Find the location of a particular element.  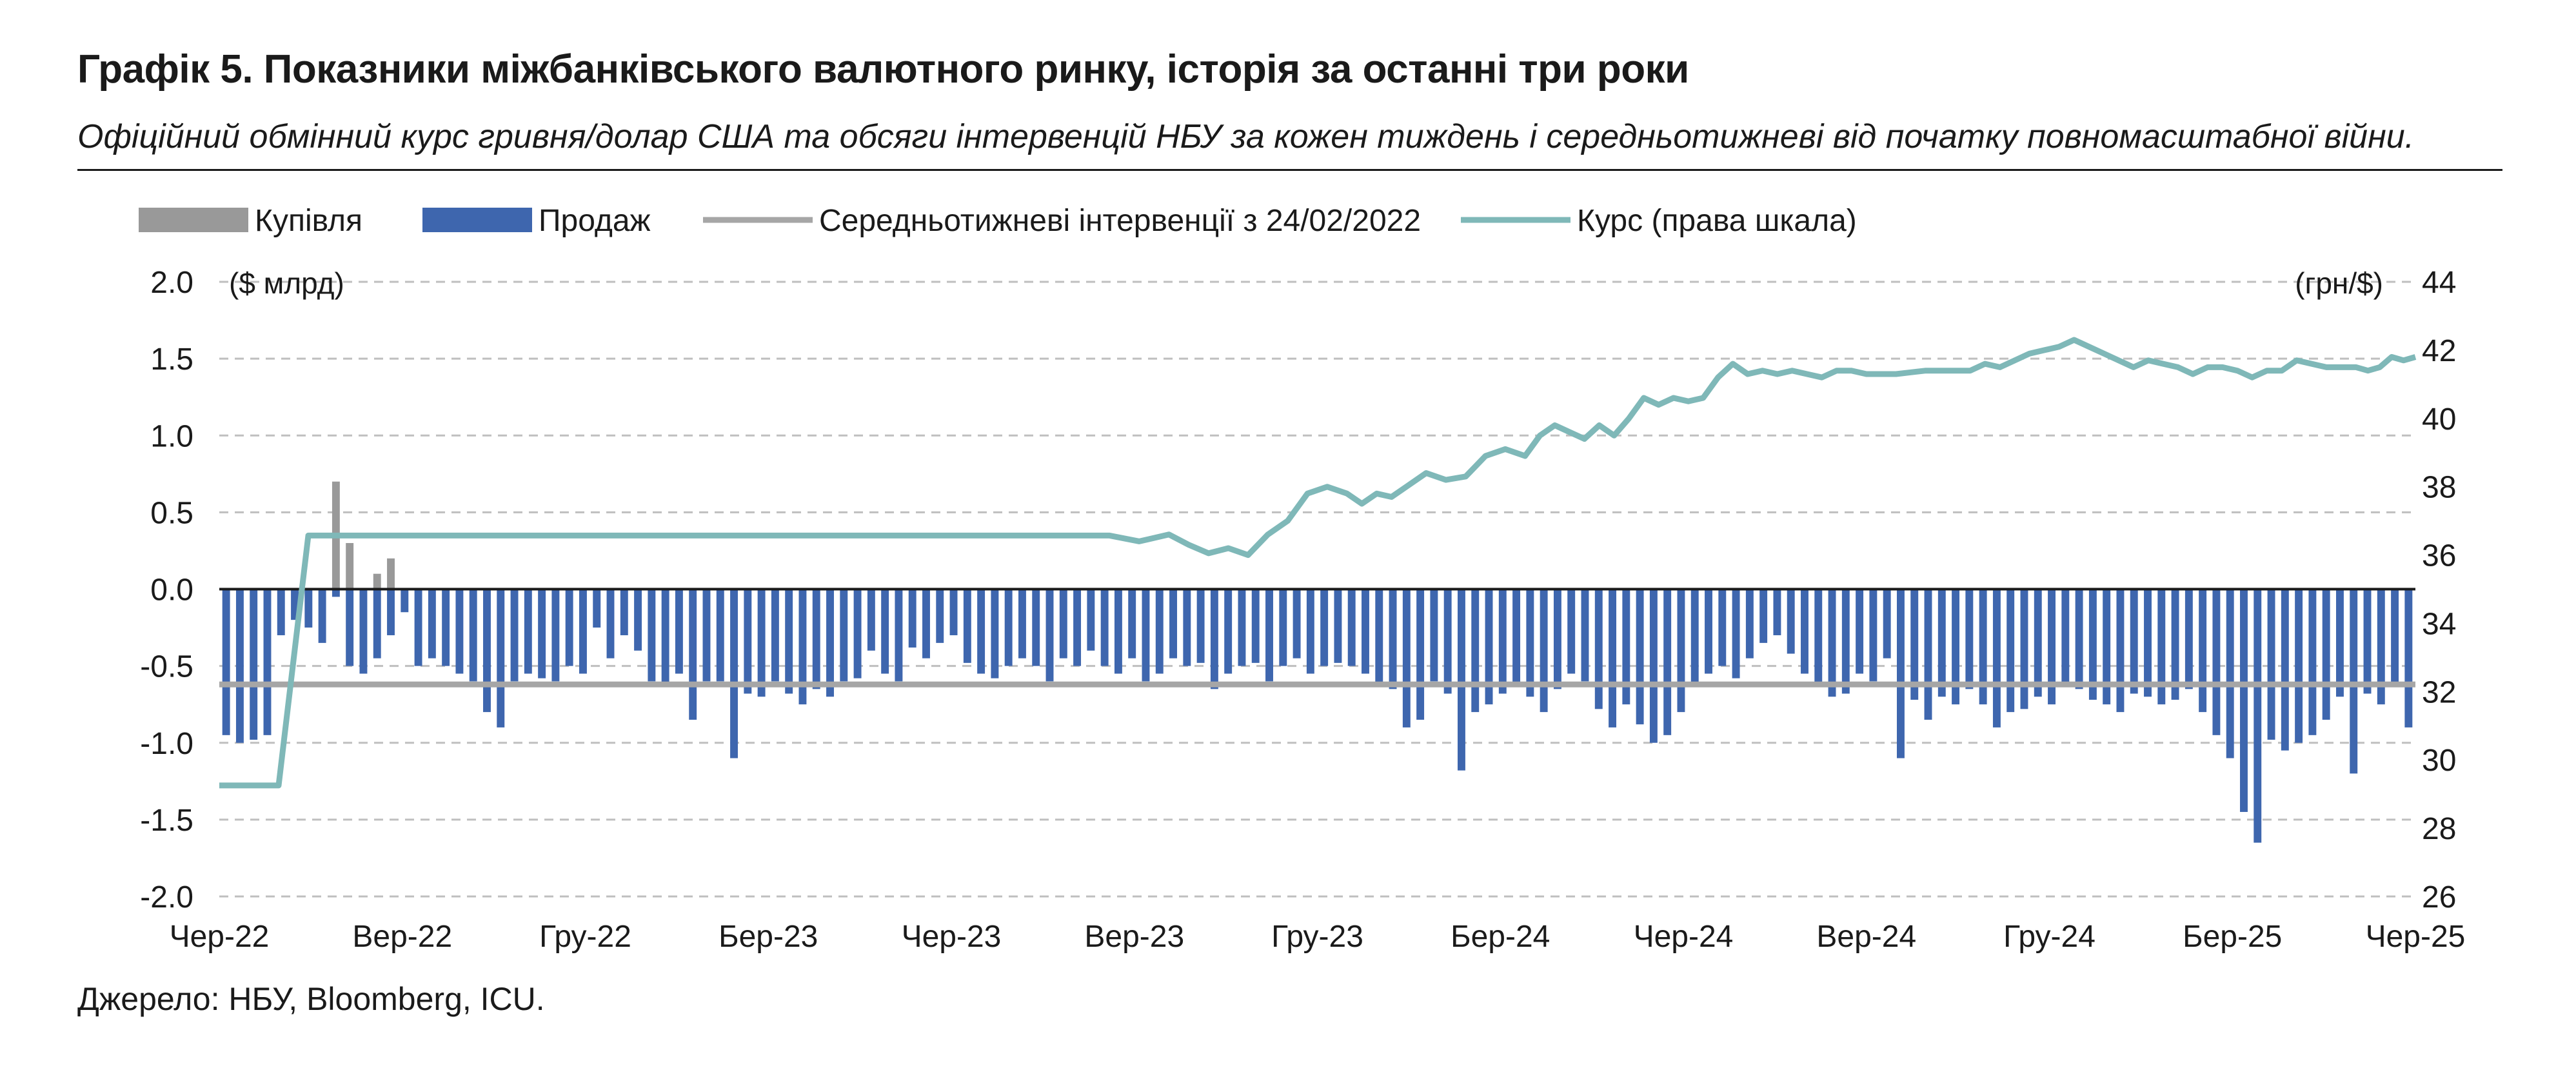

x-tick-label: Чер-25 is located at coordinates (2416, 937).